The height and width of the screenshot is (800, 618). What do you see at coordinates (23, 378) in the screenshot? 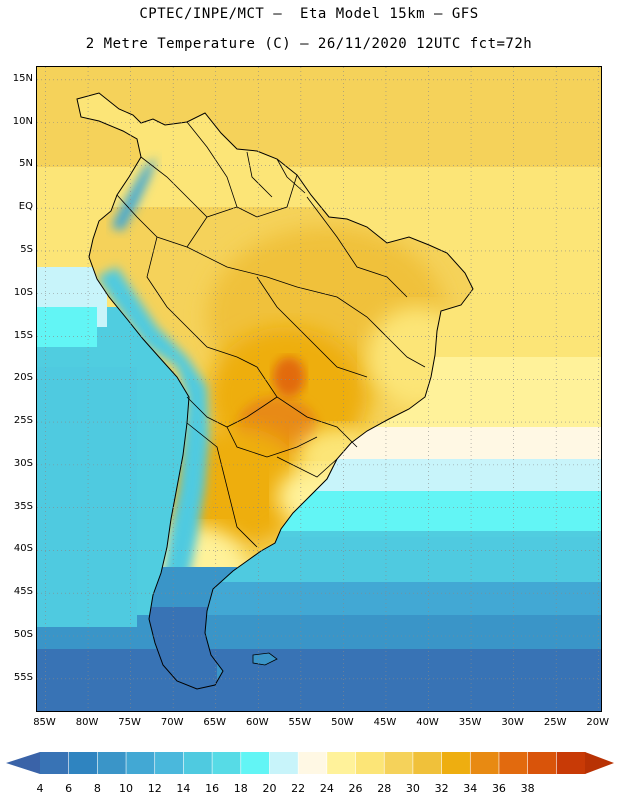
I see `latitude-label: 20S` at bounding box center [23, 378].